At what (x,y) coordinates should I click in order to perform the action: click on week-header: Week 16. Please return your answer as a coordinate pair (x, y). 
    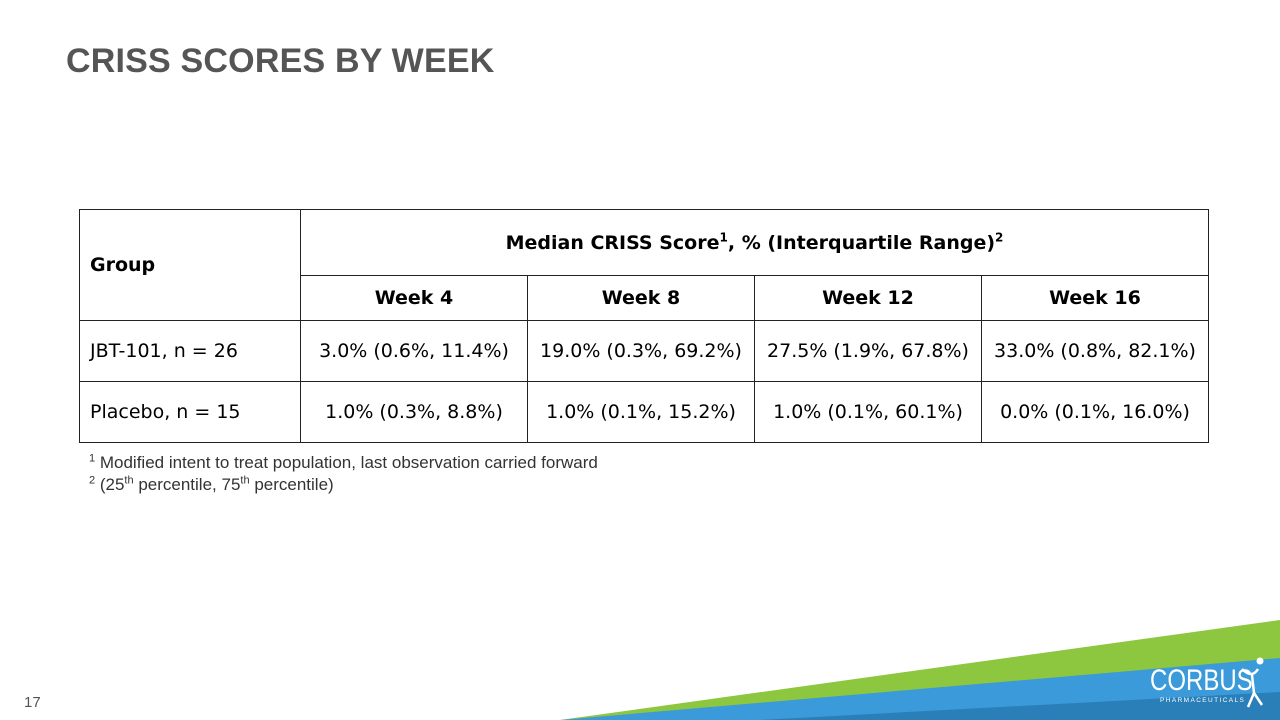
    Looking at the image, I should click on (1095, 298).